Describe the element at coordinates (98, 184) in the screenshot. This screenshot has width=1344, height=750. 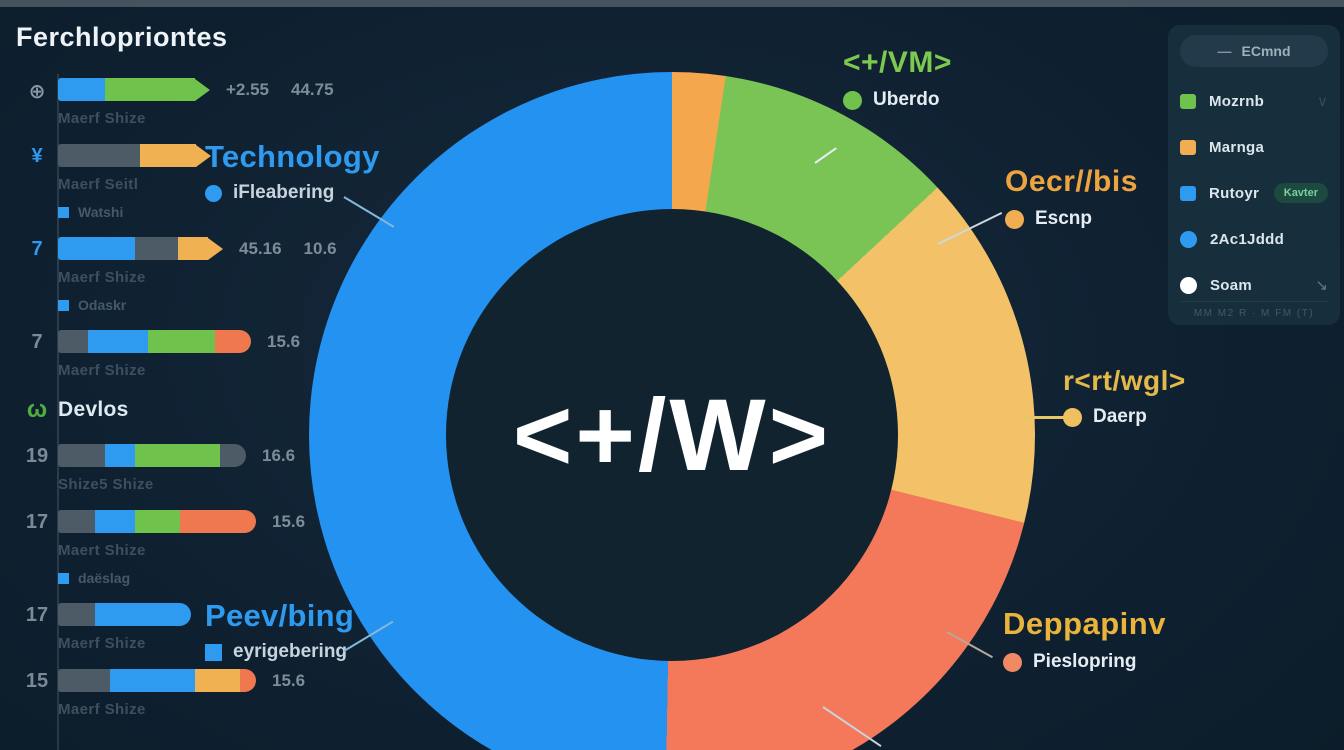
I see `bar-sublabel: Maerf Seitl` at that location.